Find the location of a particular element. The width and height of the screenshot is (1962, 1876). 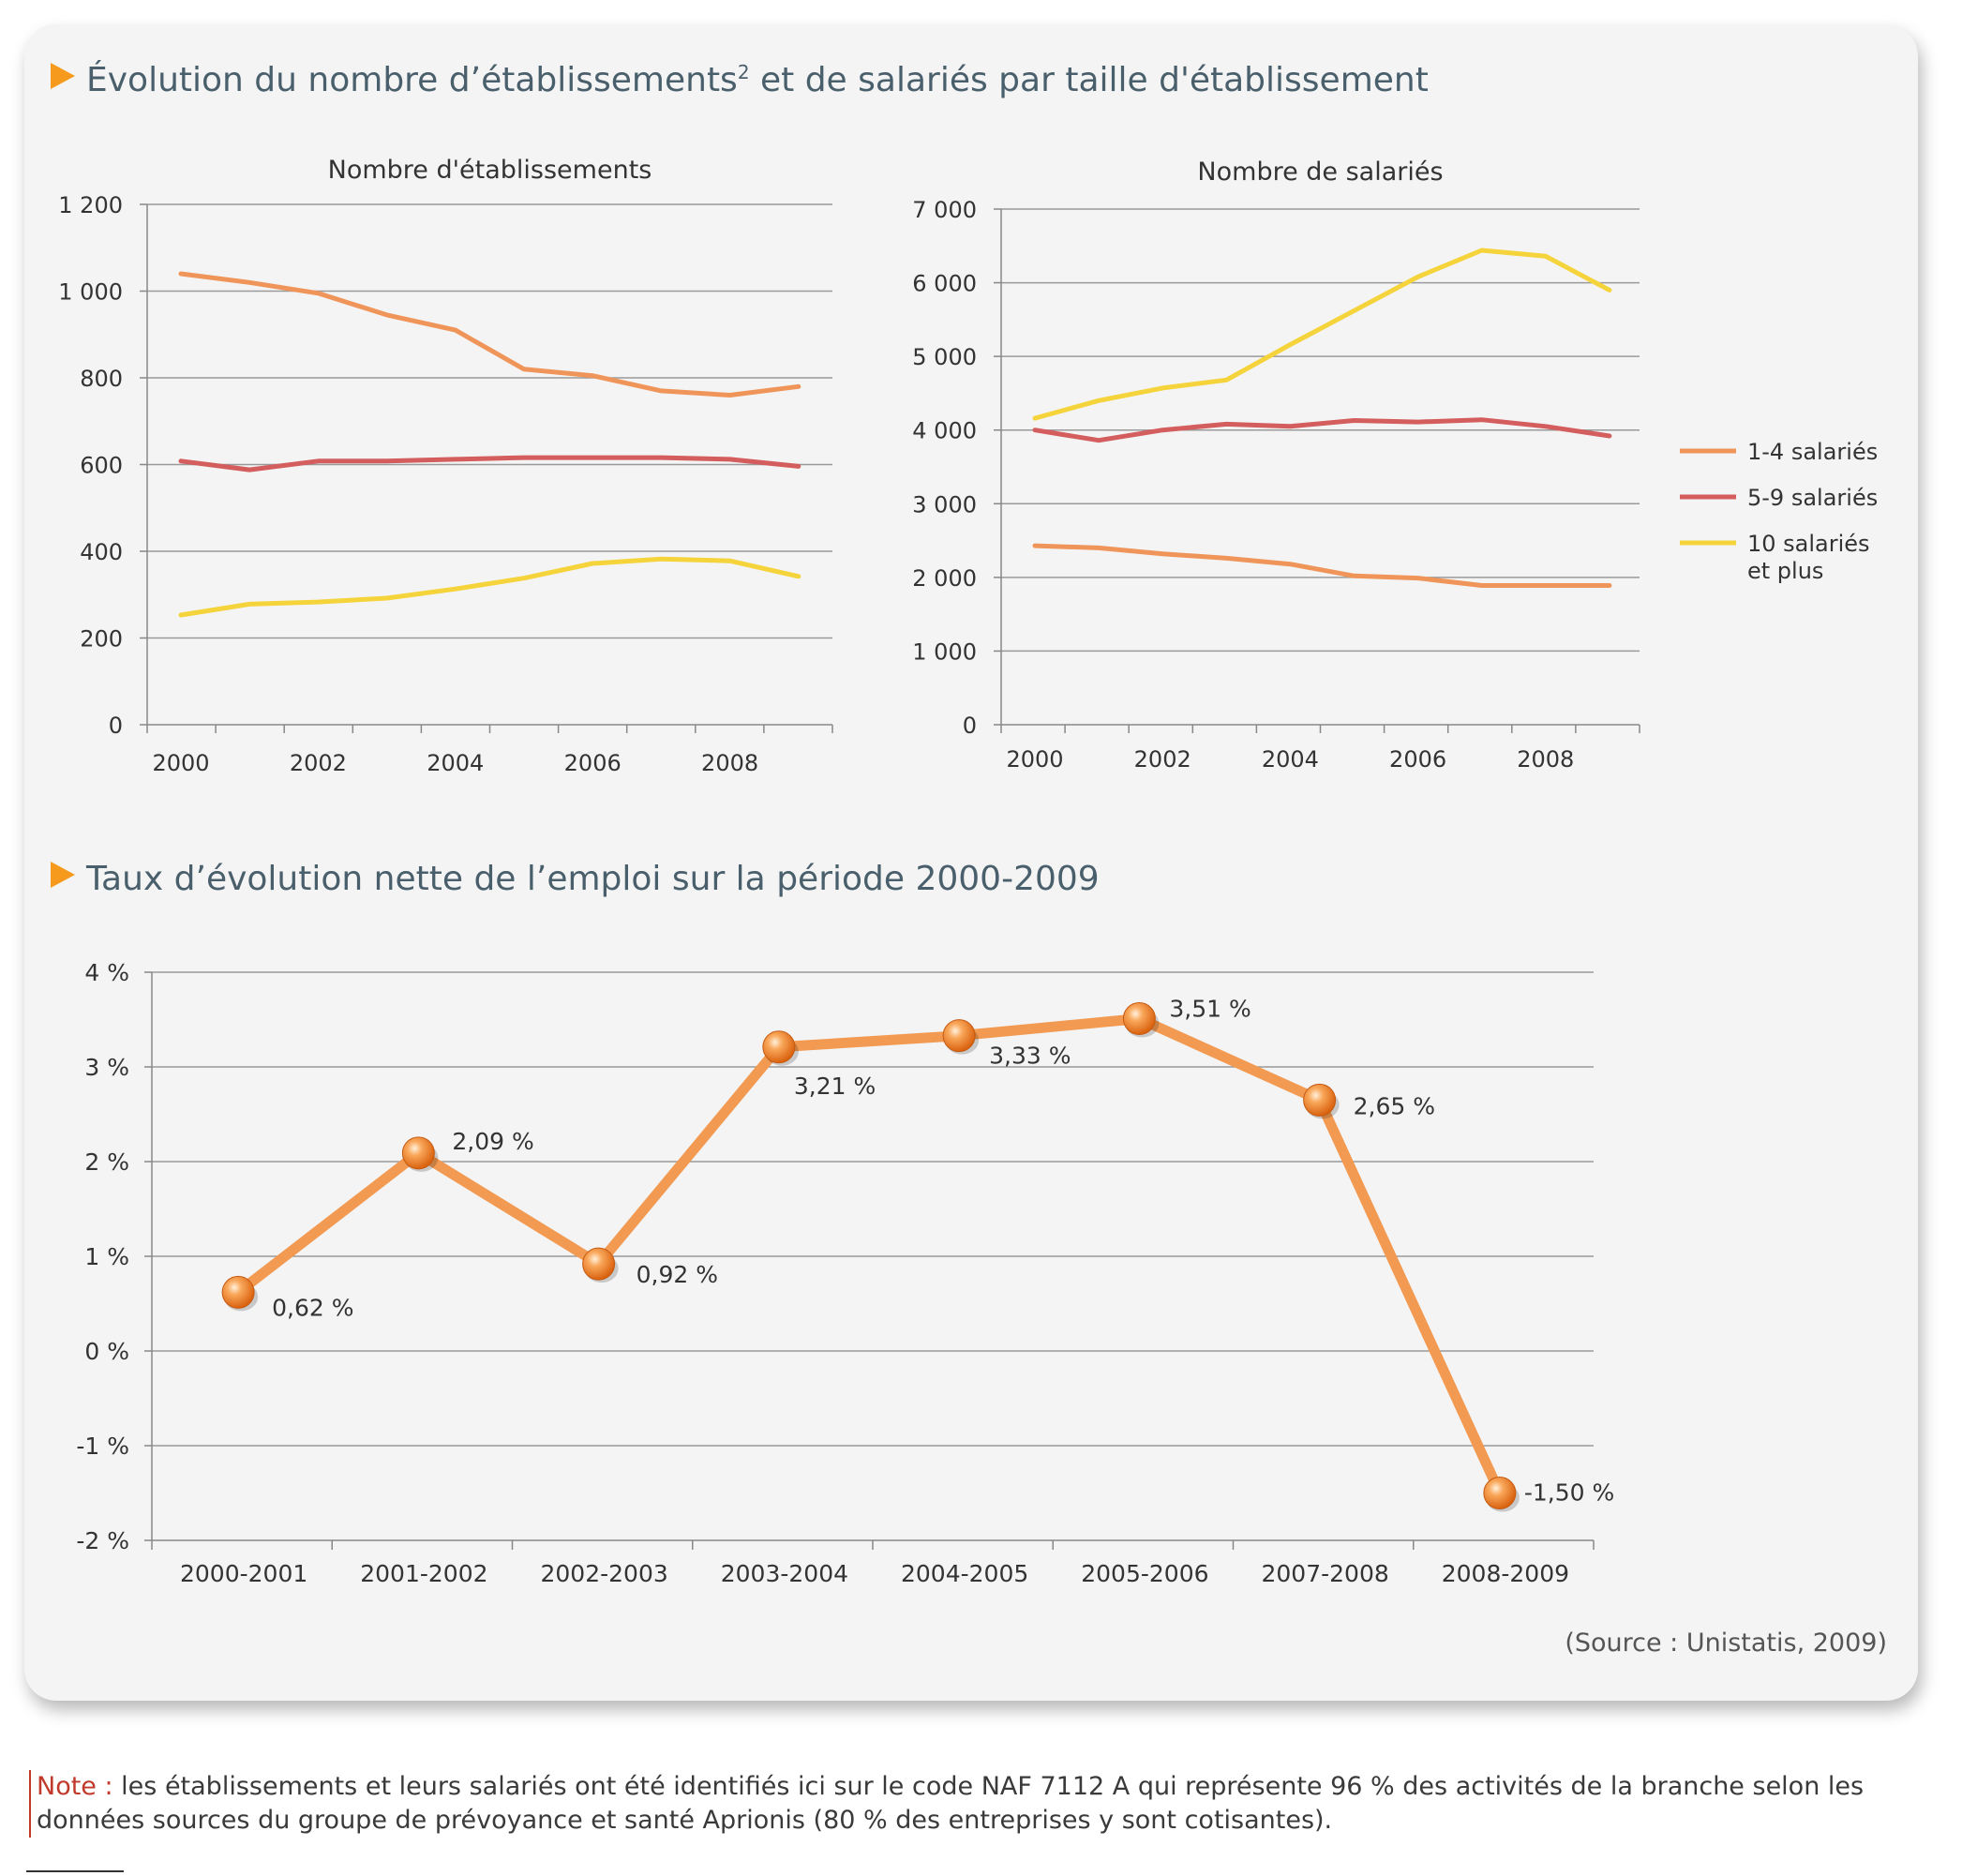

rate-data-label: 0,62 % is located at coordinates (313, 1307).